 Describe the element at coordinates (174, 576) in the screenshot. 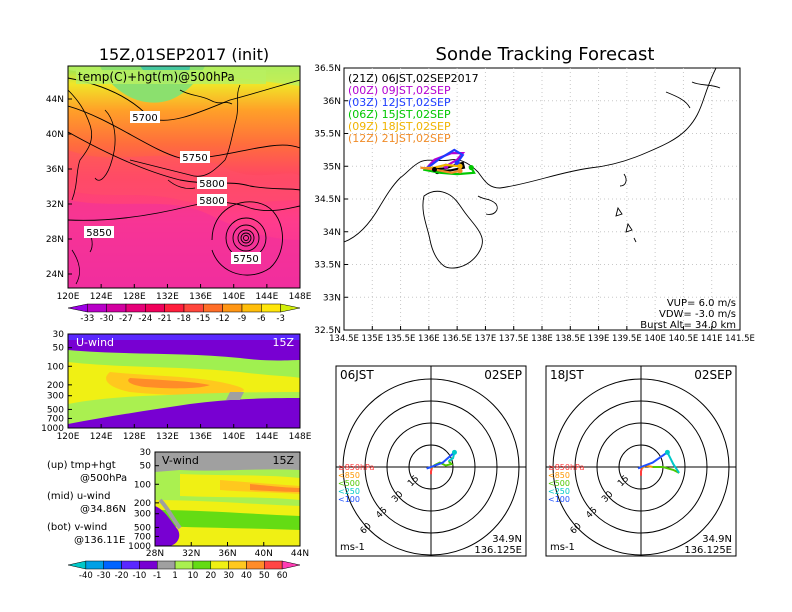

I see `colorbar-tick-label: 1` at that location.